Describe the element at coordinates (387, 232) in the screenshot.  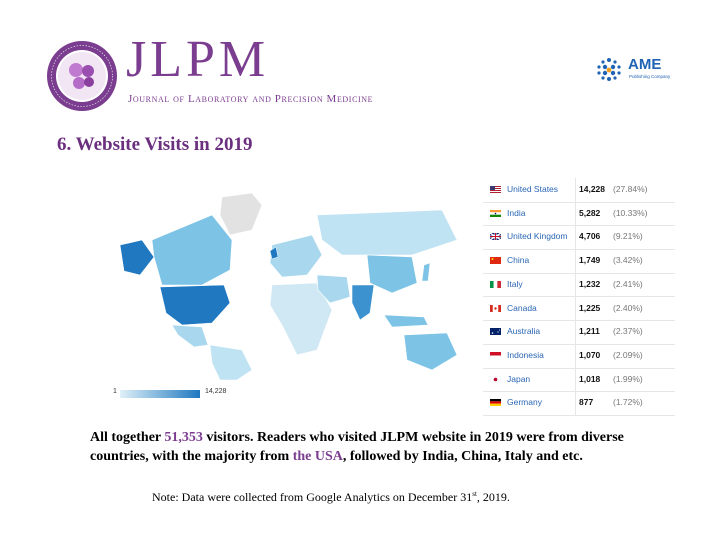
I see `map-region-russia` at that location.